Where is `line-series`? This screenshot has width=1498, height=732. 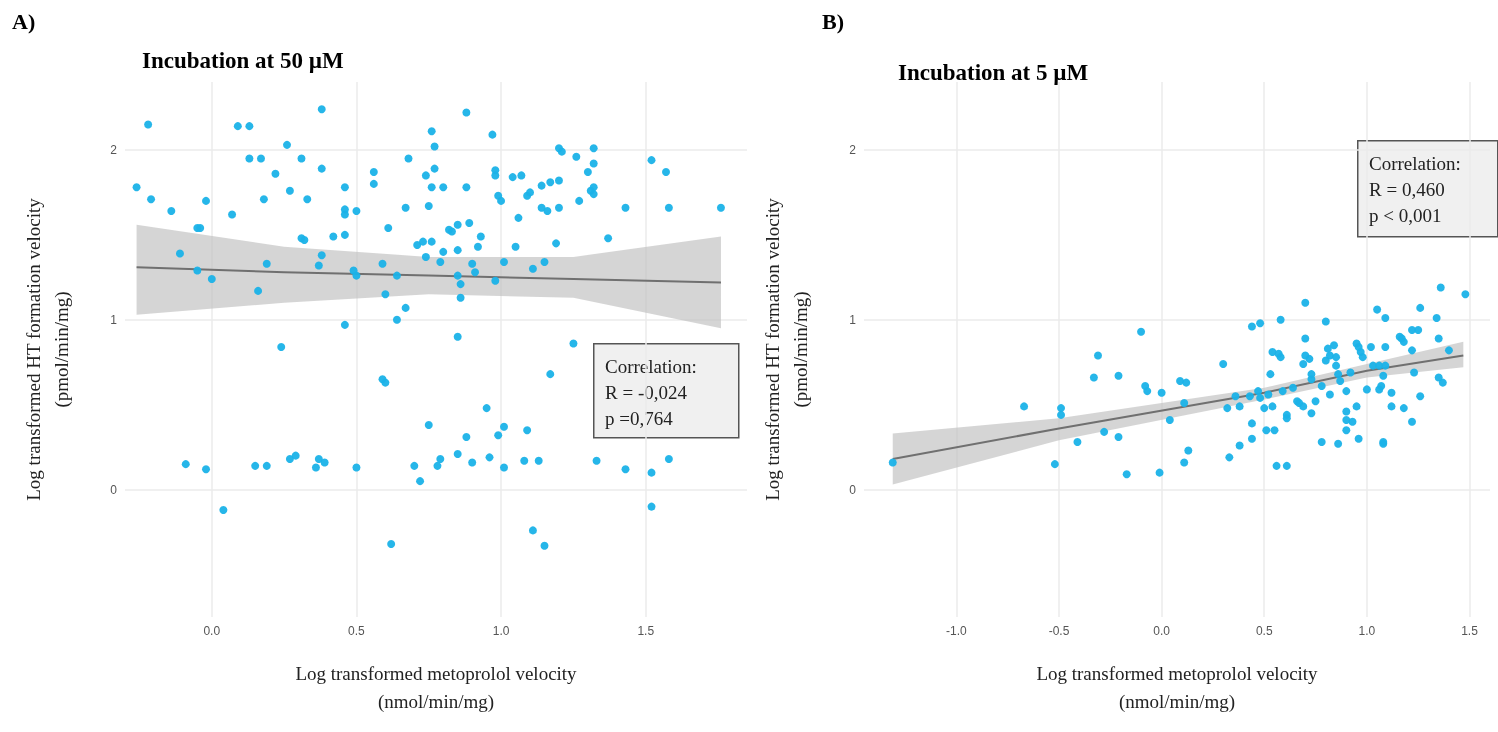
line-series is located at coordinates (428, 275).